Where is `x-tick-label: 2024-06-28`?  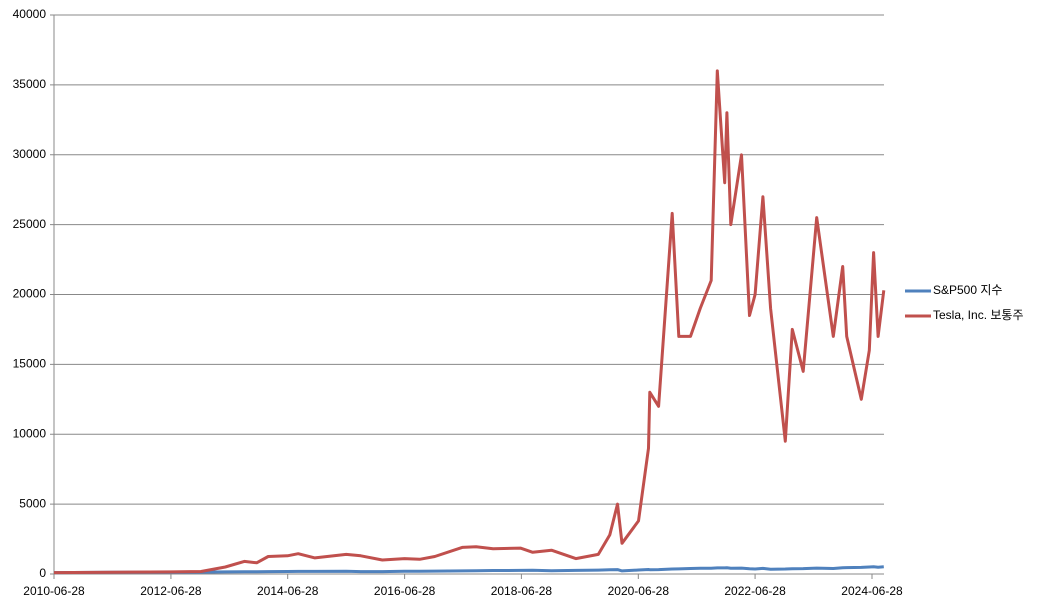 x-tick-label: 2024-06-28 is located at coordinates (872, 591).